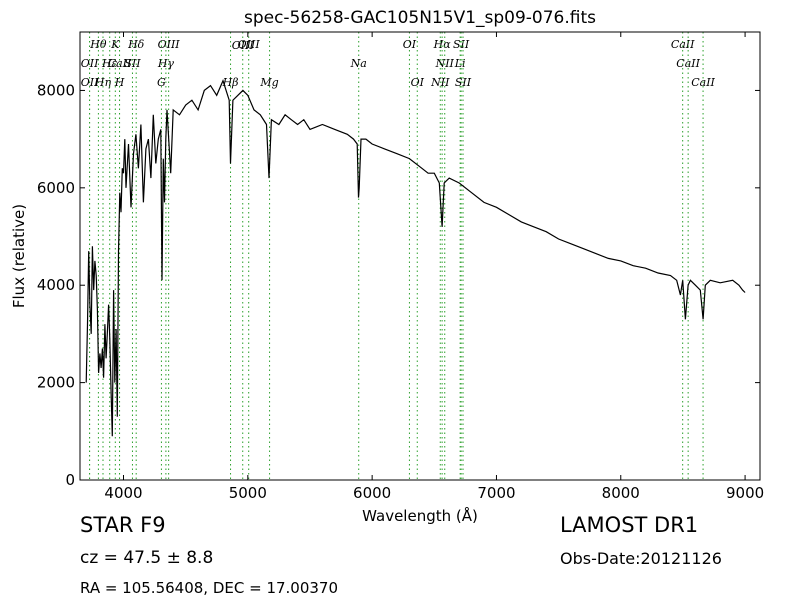  What do you see at coordinates (248, 493) in the screenshot?
I see `x-tick-label: 5000` at bounding box center [248, 493].